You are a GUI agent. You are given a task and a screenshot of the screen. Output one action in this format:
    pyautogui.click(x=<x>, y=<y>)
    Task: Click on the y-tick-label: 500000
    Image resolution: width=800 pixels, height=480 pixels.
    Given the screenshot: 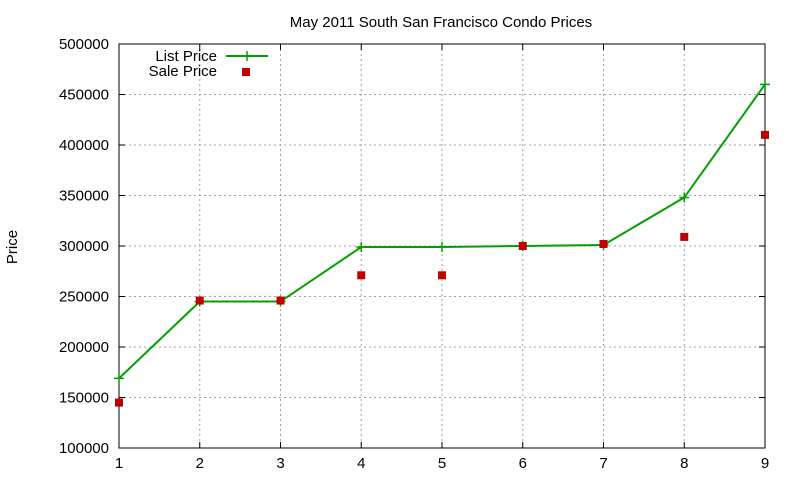 What is the action you would take?
    pyautogui.click(x=84, y=44)
    